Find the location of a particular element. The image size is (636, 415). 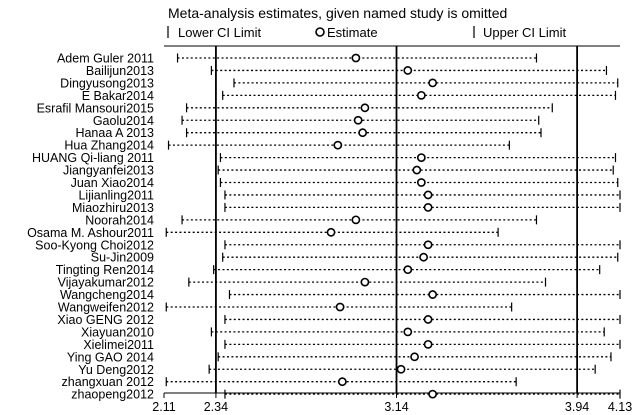

study-row: zhangxuan 2012 is located at coordinates (289, 382).